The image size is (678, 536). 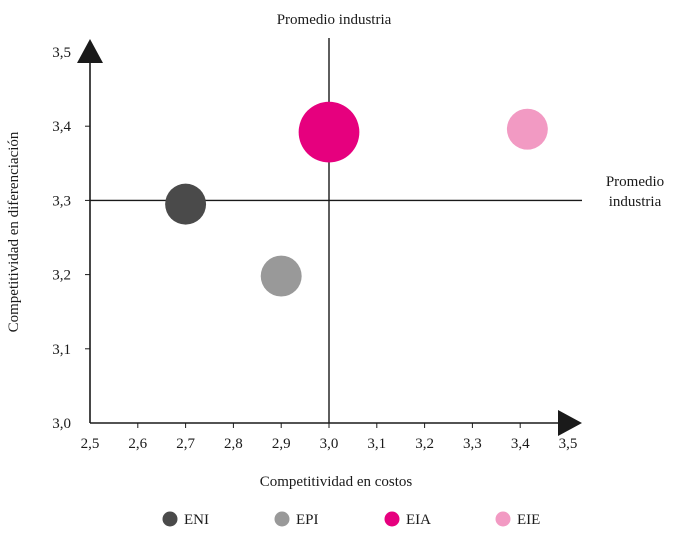 I want to click on legend-swatch-eni, so click(x=170, y=519).